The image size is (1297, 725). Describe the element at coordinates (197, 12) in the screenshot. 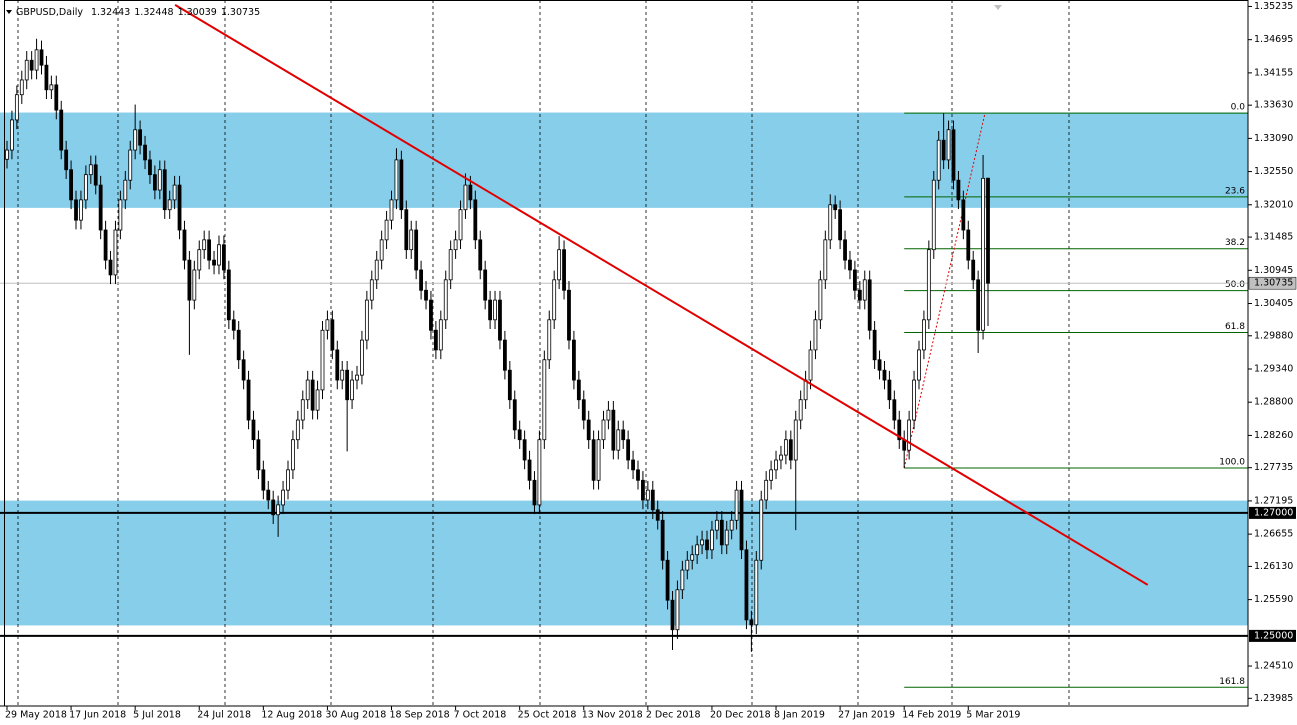

I see `header-low: 1.30039` at that location.